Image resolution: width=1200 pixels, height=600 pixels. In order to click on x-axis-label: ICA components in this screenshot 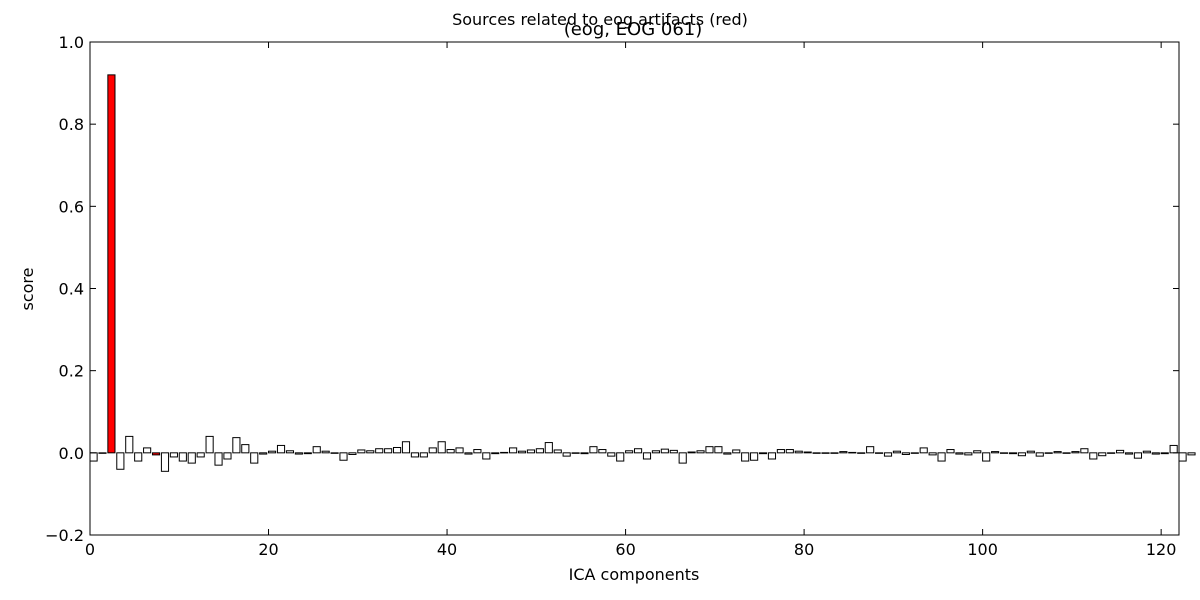, I will do `click(634, 574)`.